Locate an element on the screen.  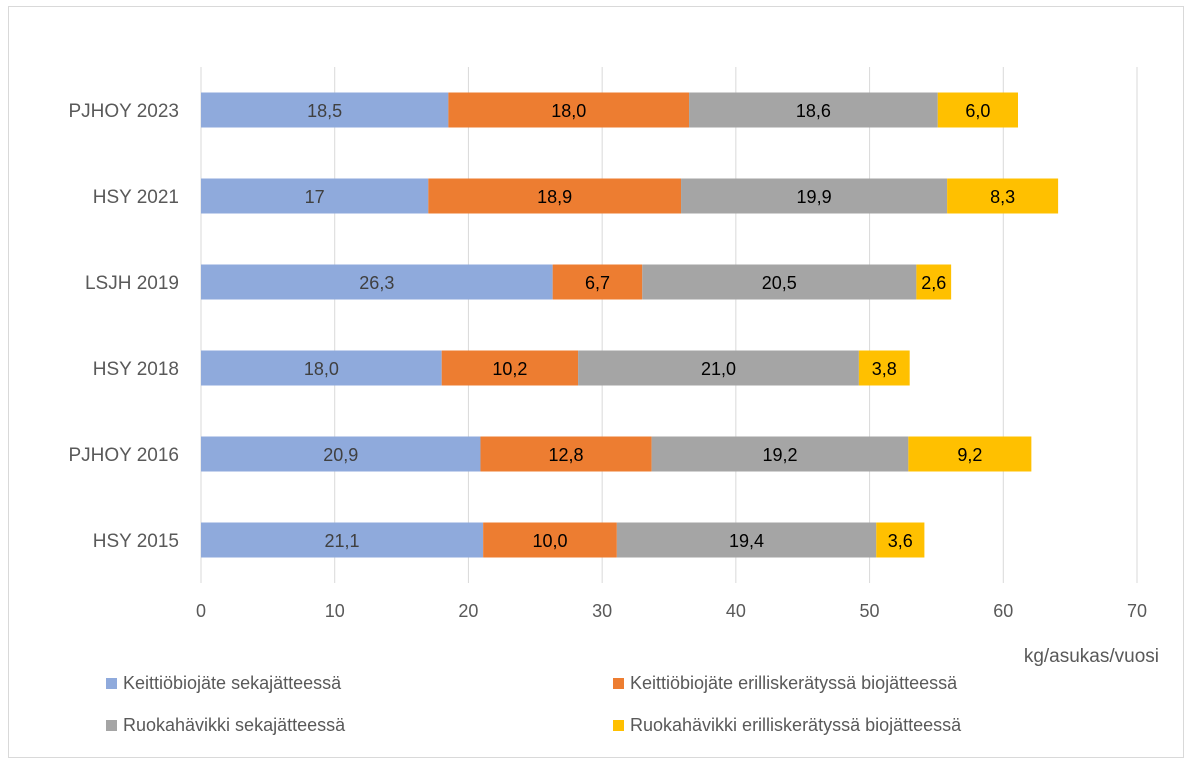
legend-label: Keittiöbiojäte sekajätteessä is located at coordinates (232, 683).